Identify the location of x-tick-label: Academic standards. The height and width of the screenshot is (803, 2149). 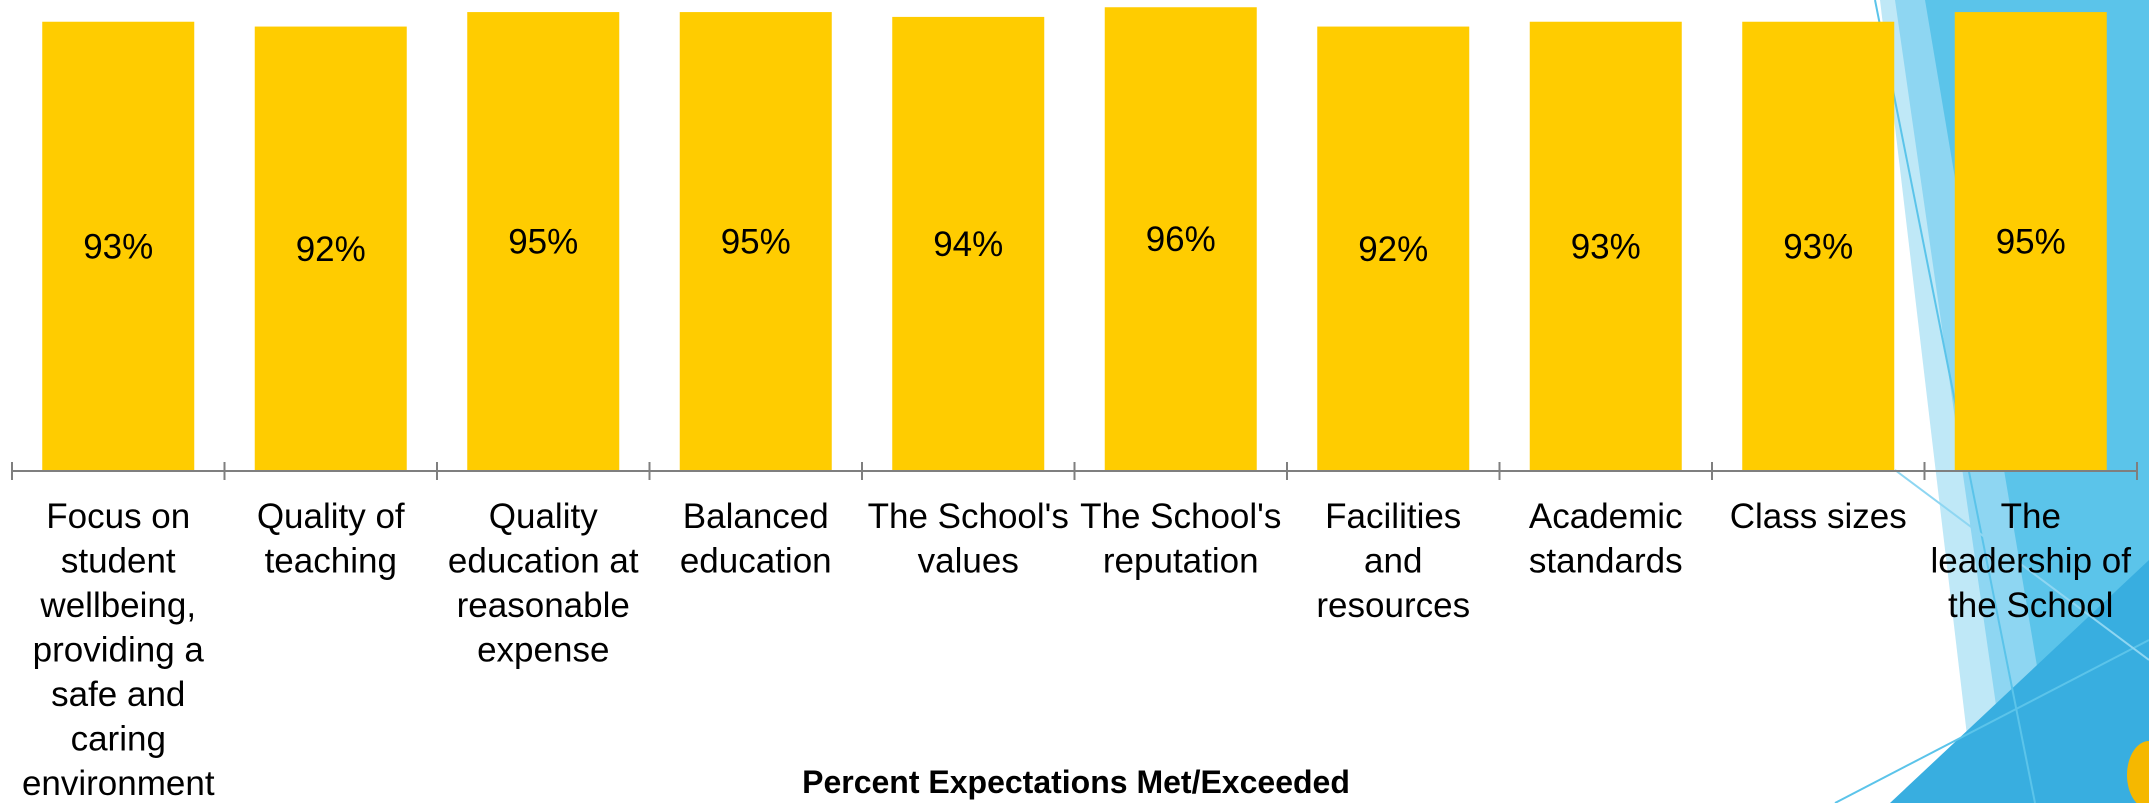
(1606, 539).